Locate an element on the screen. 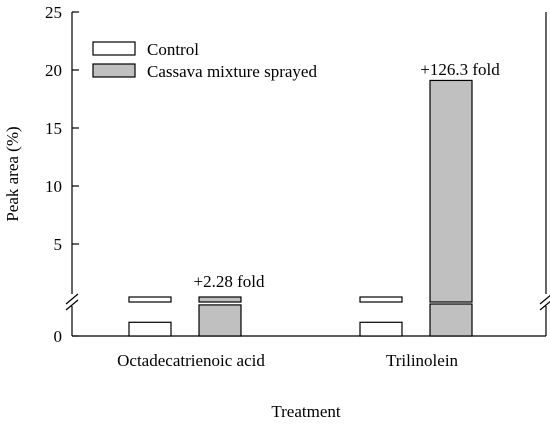 The image size is (550, 424). category-label: Octadecatrienoic acid is located at coordinates (191, 360).